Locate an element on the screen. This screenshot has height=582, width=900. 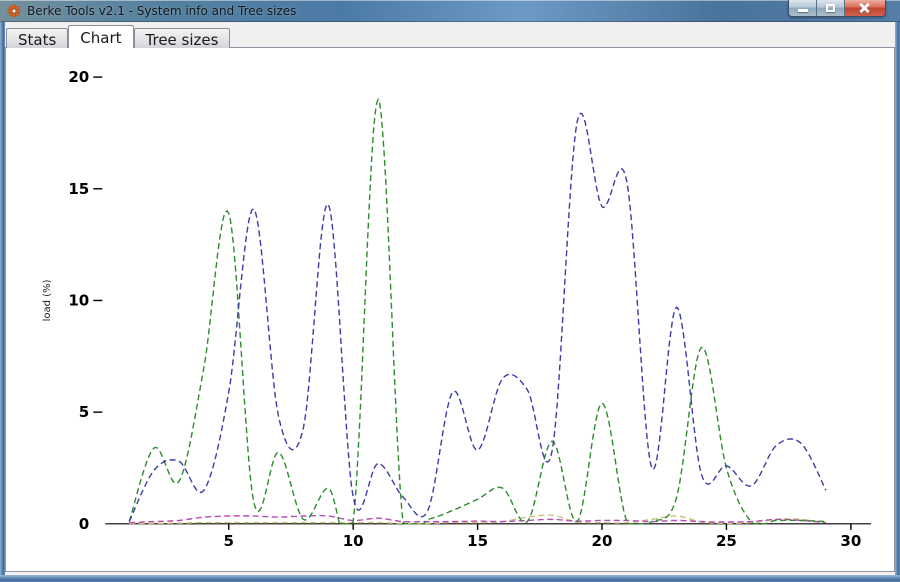
x-tick-label: 20 is located at coordinates (602, 541).